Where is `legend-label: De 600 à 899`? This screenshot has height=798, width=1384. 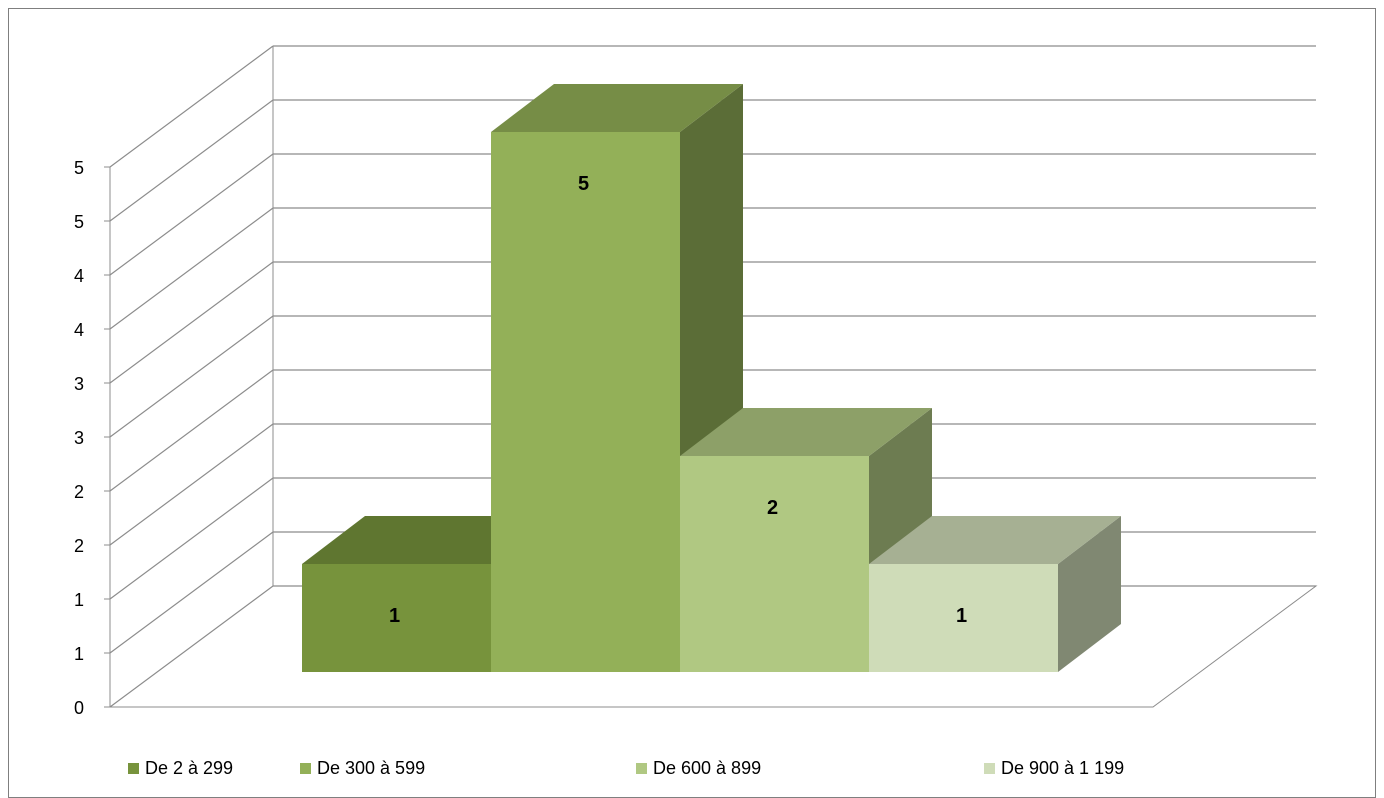 legend-label: De 600 à 899 is located at coordinates (707, 767).